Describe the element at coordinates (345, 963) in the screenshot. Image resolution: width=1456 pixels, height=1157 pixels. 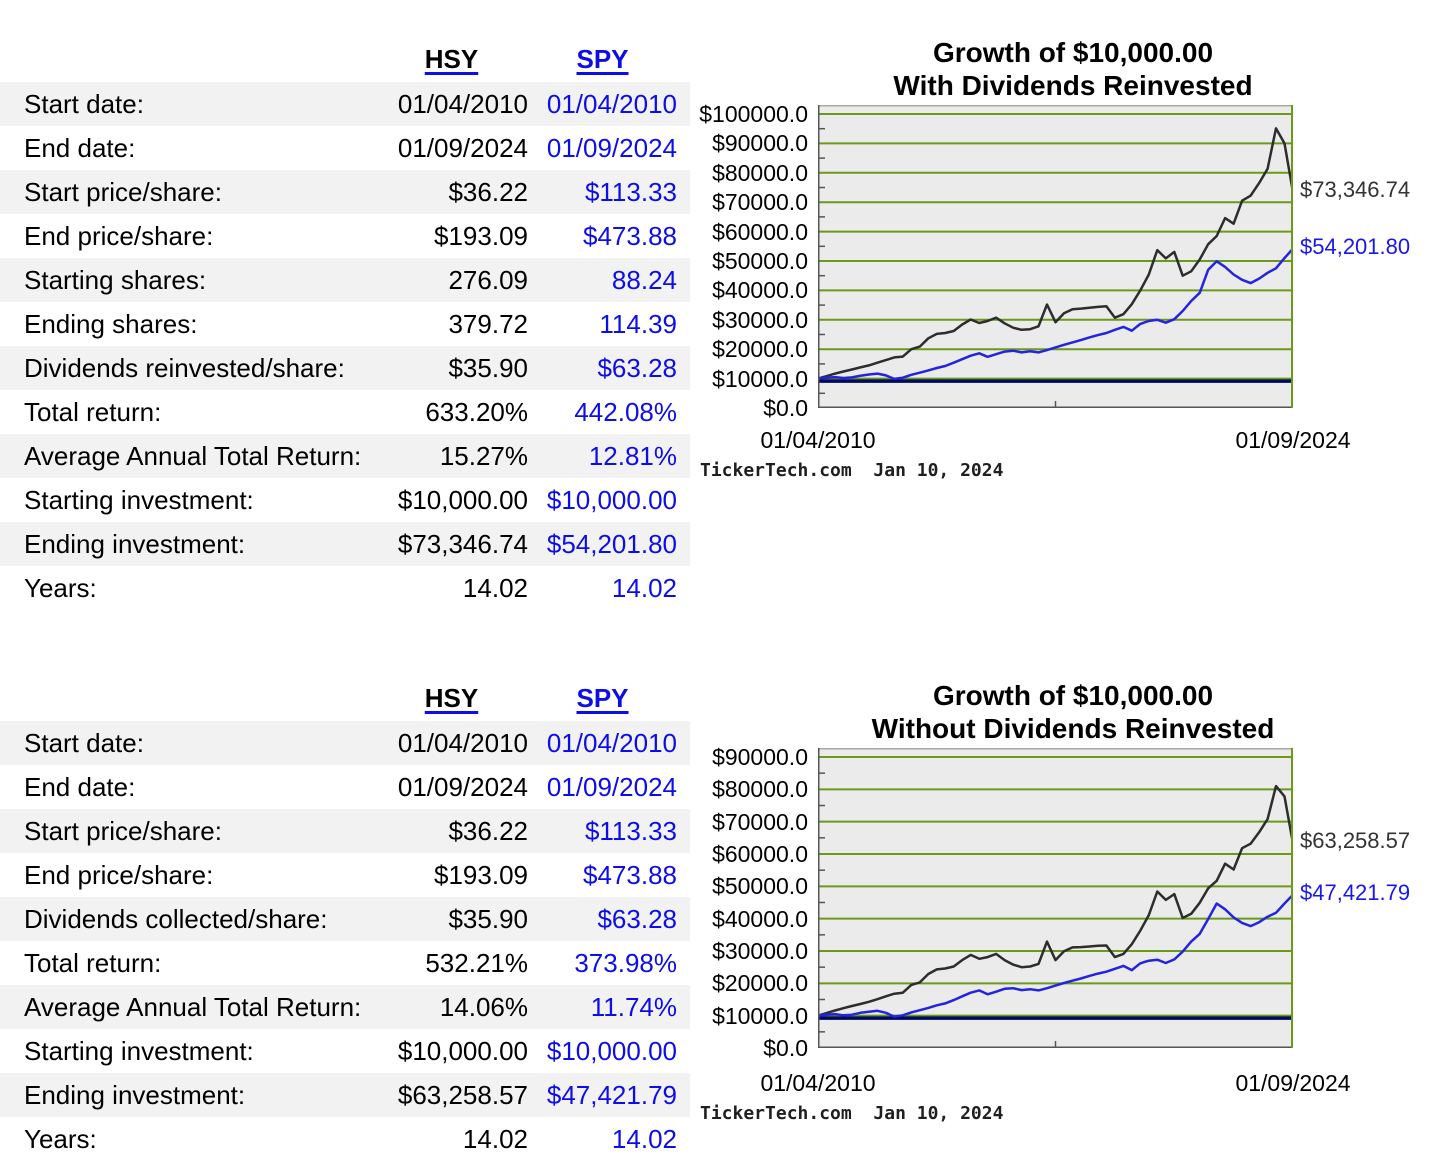
I see `table-row: Total return: 532.21% 373.98%` at that location.